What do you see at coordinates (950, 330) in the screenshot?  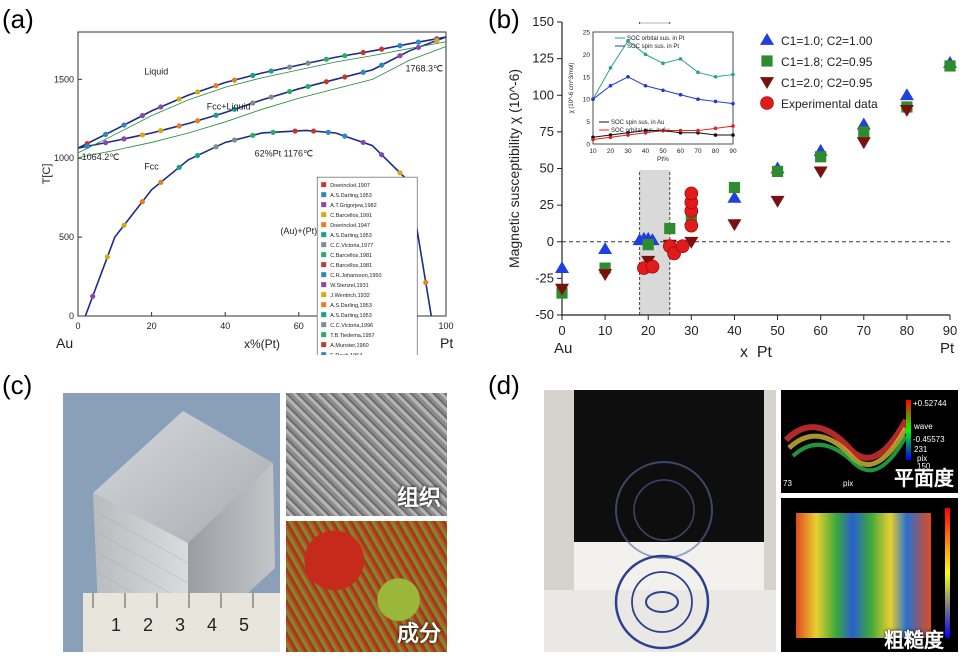 I see `x-tick-label: 90` at bounding box center [950, 330].